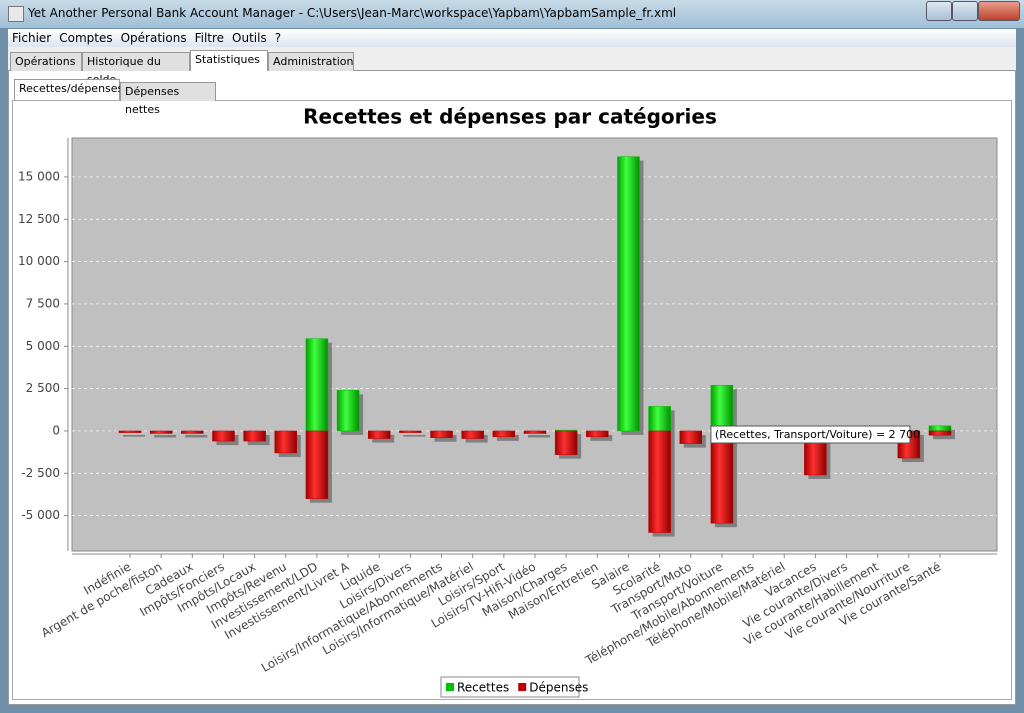  I want to click on tooltip-text: (Recettes, Transport/Voiture) = 2 700, so click(817, 434).